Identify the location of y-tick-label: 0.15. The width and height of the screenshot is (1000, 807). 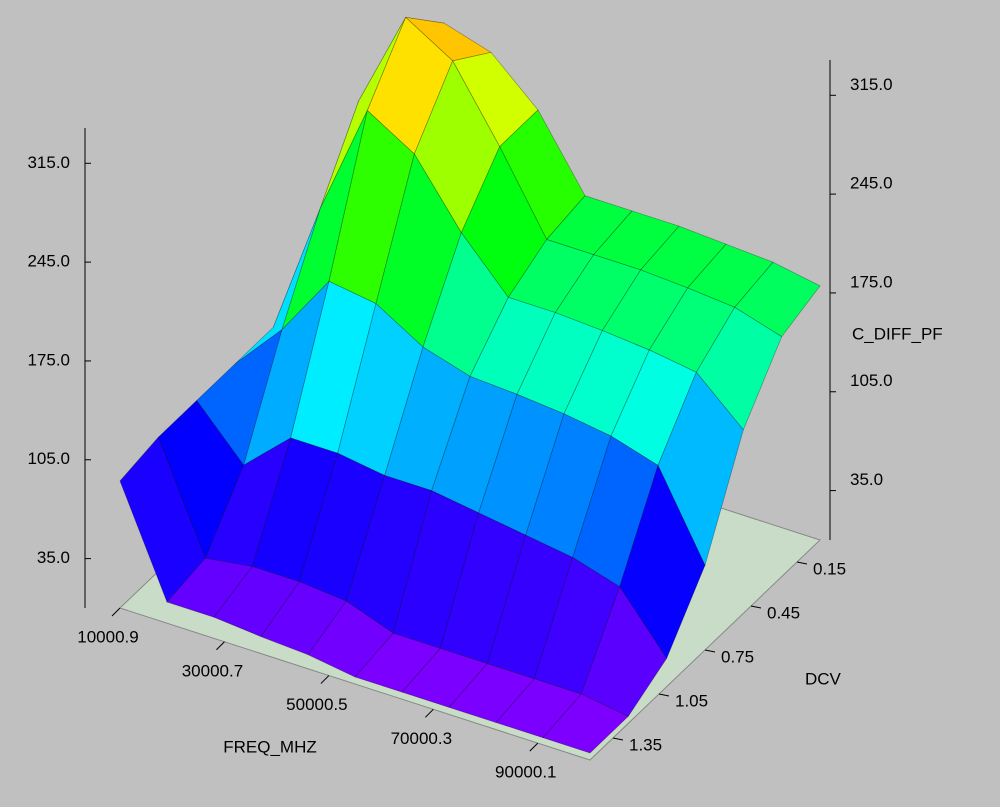
(829, 568).